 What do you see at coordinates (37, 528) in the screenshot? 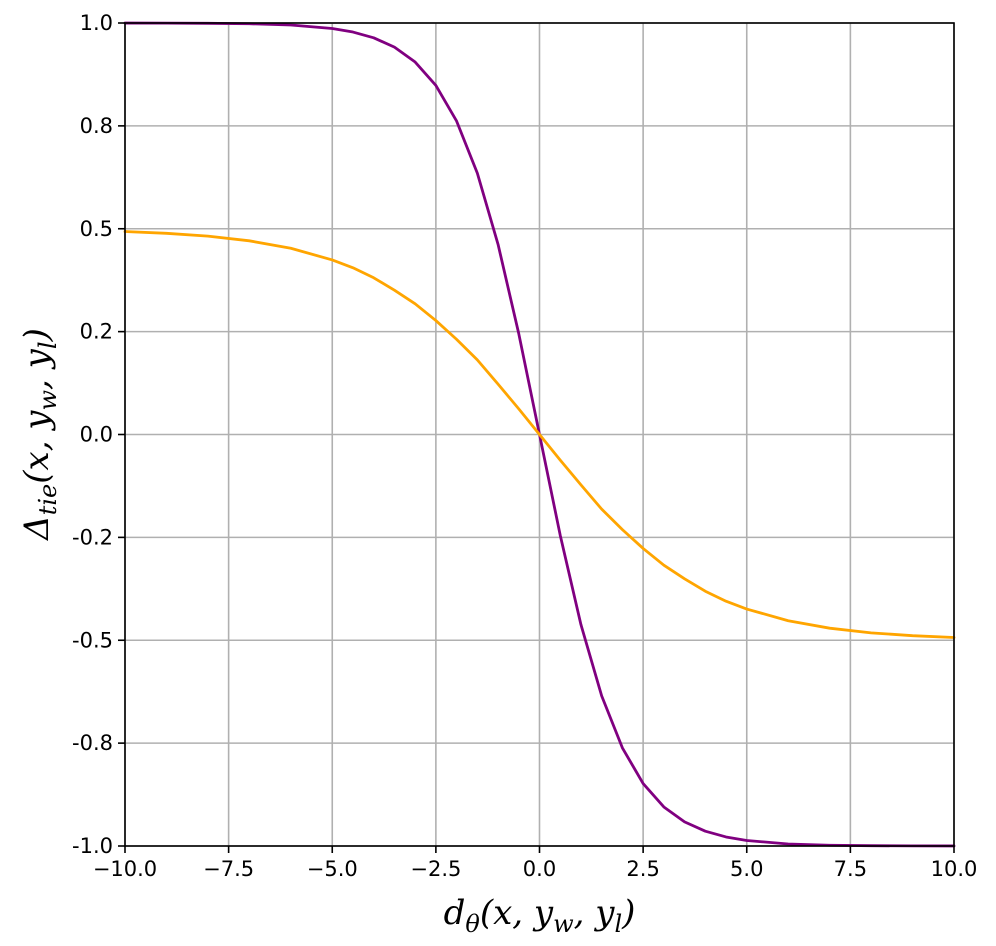
I see `y-axis-label-base: Δ` at bounding box center [37, 528].